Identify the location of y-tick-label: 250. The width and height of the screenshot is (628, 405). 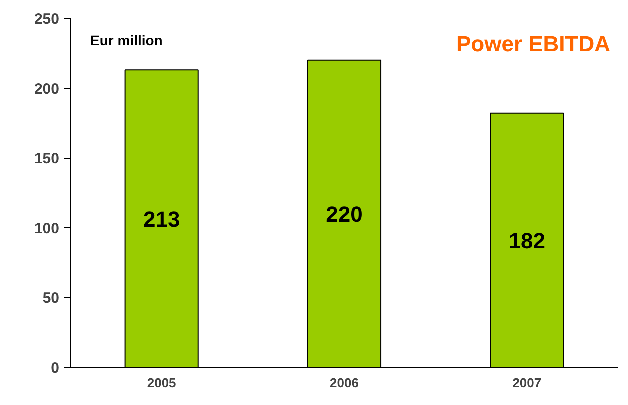
(47, 19).